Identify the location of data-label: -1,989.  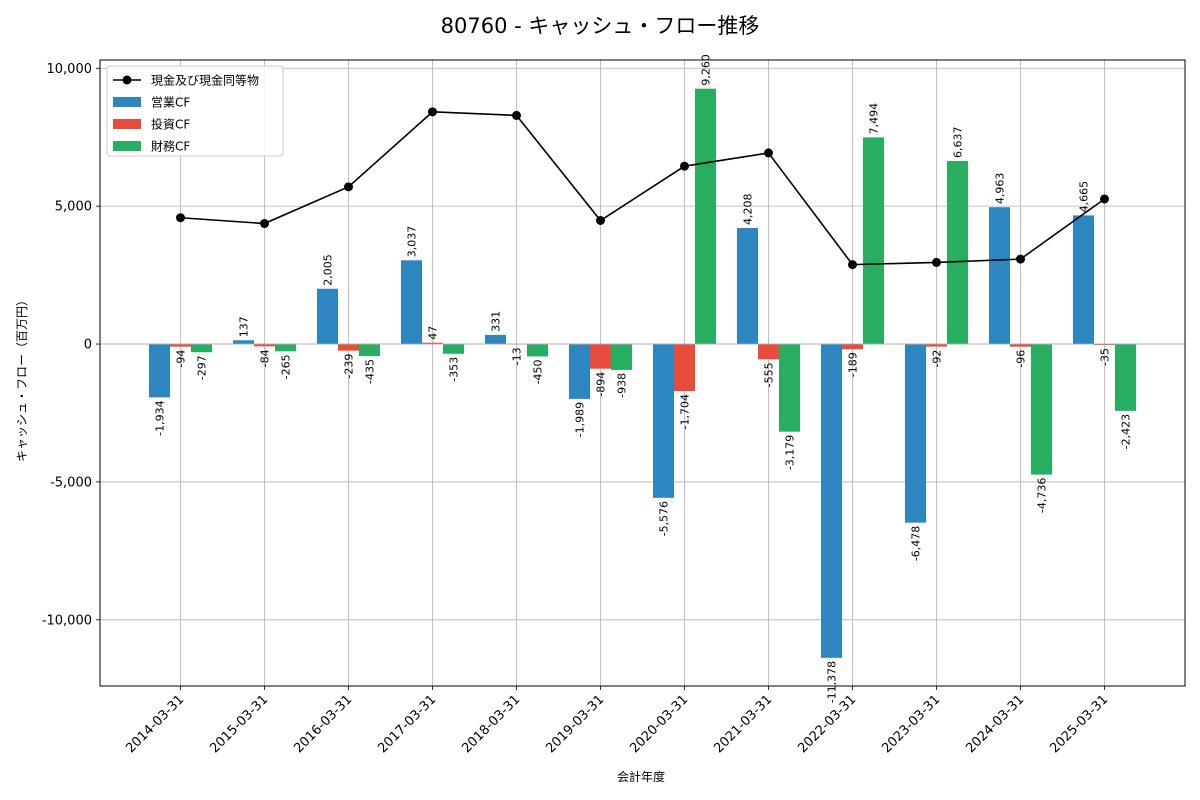
(580, 419).